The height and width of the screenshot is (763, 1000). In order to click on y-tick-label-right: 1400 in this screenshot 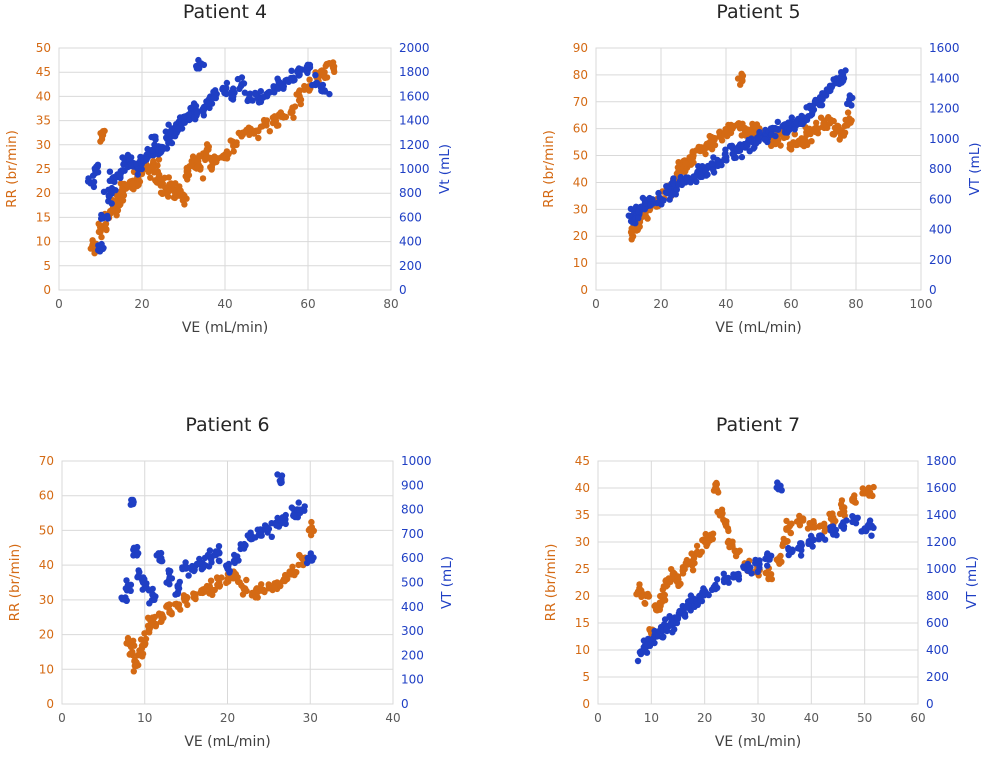, I will do `click(941, 515)`.